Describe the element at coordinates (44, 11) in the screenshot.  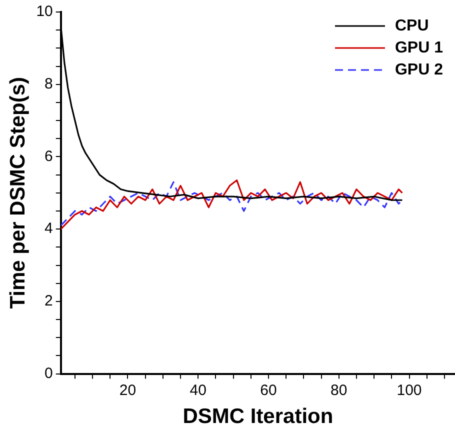
I see `y-tick-label: 10` at that location.